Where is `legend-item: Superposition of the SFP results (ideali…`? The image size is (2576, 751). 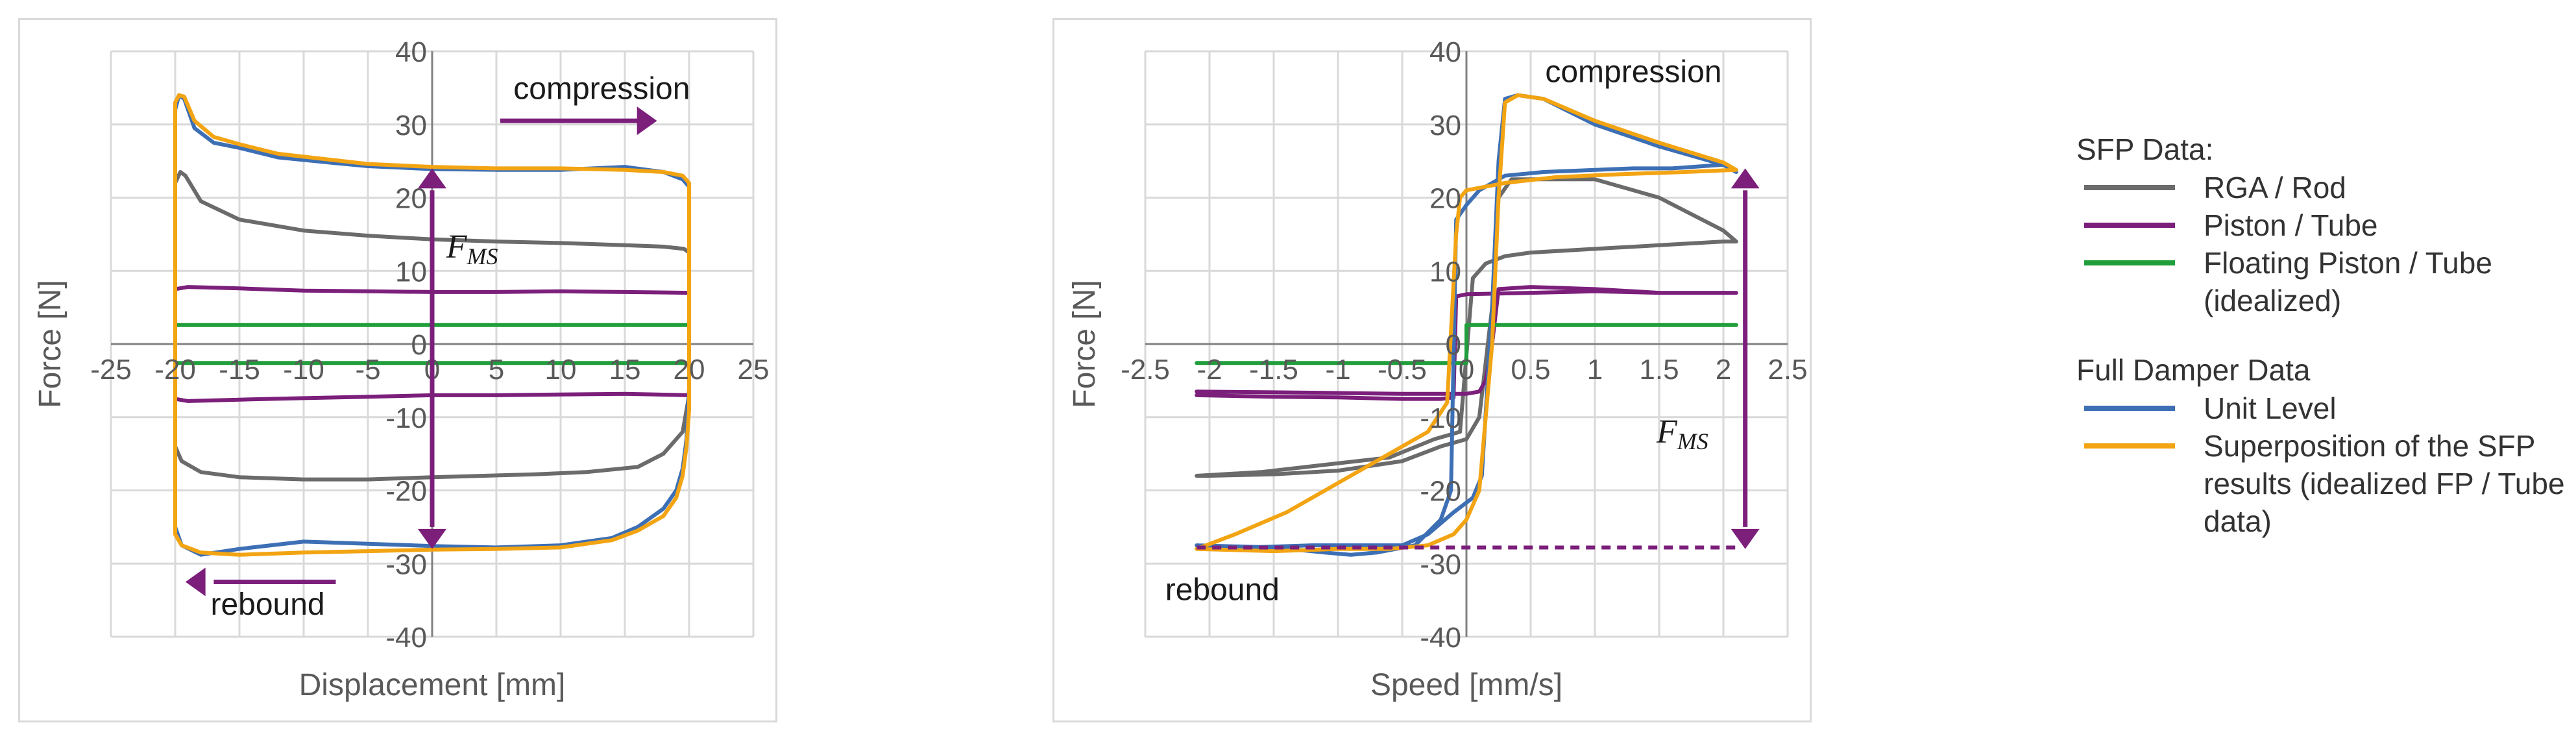
legend-item: Superposition of the SFP results (ideali… is located at coordinates (2323, 483).